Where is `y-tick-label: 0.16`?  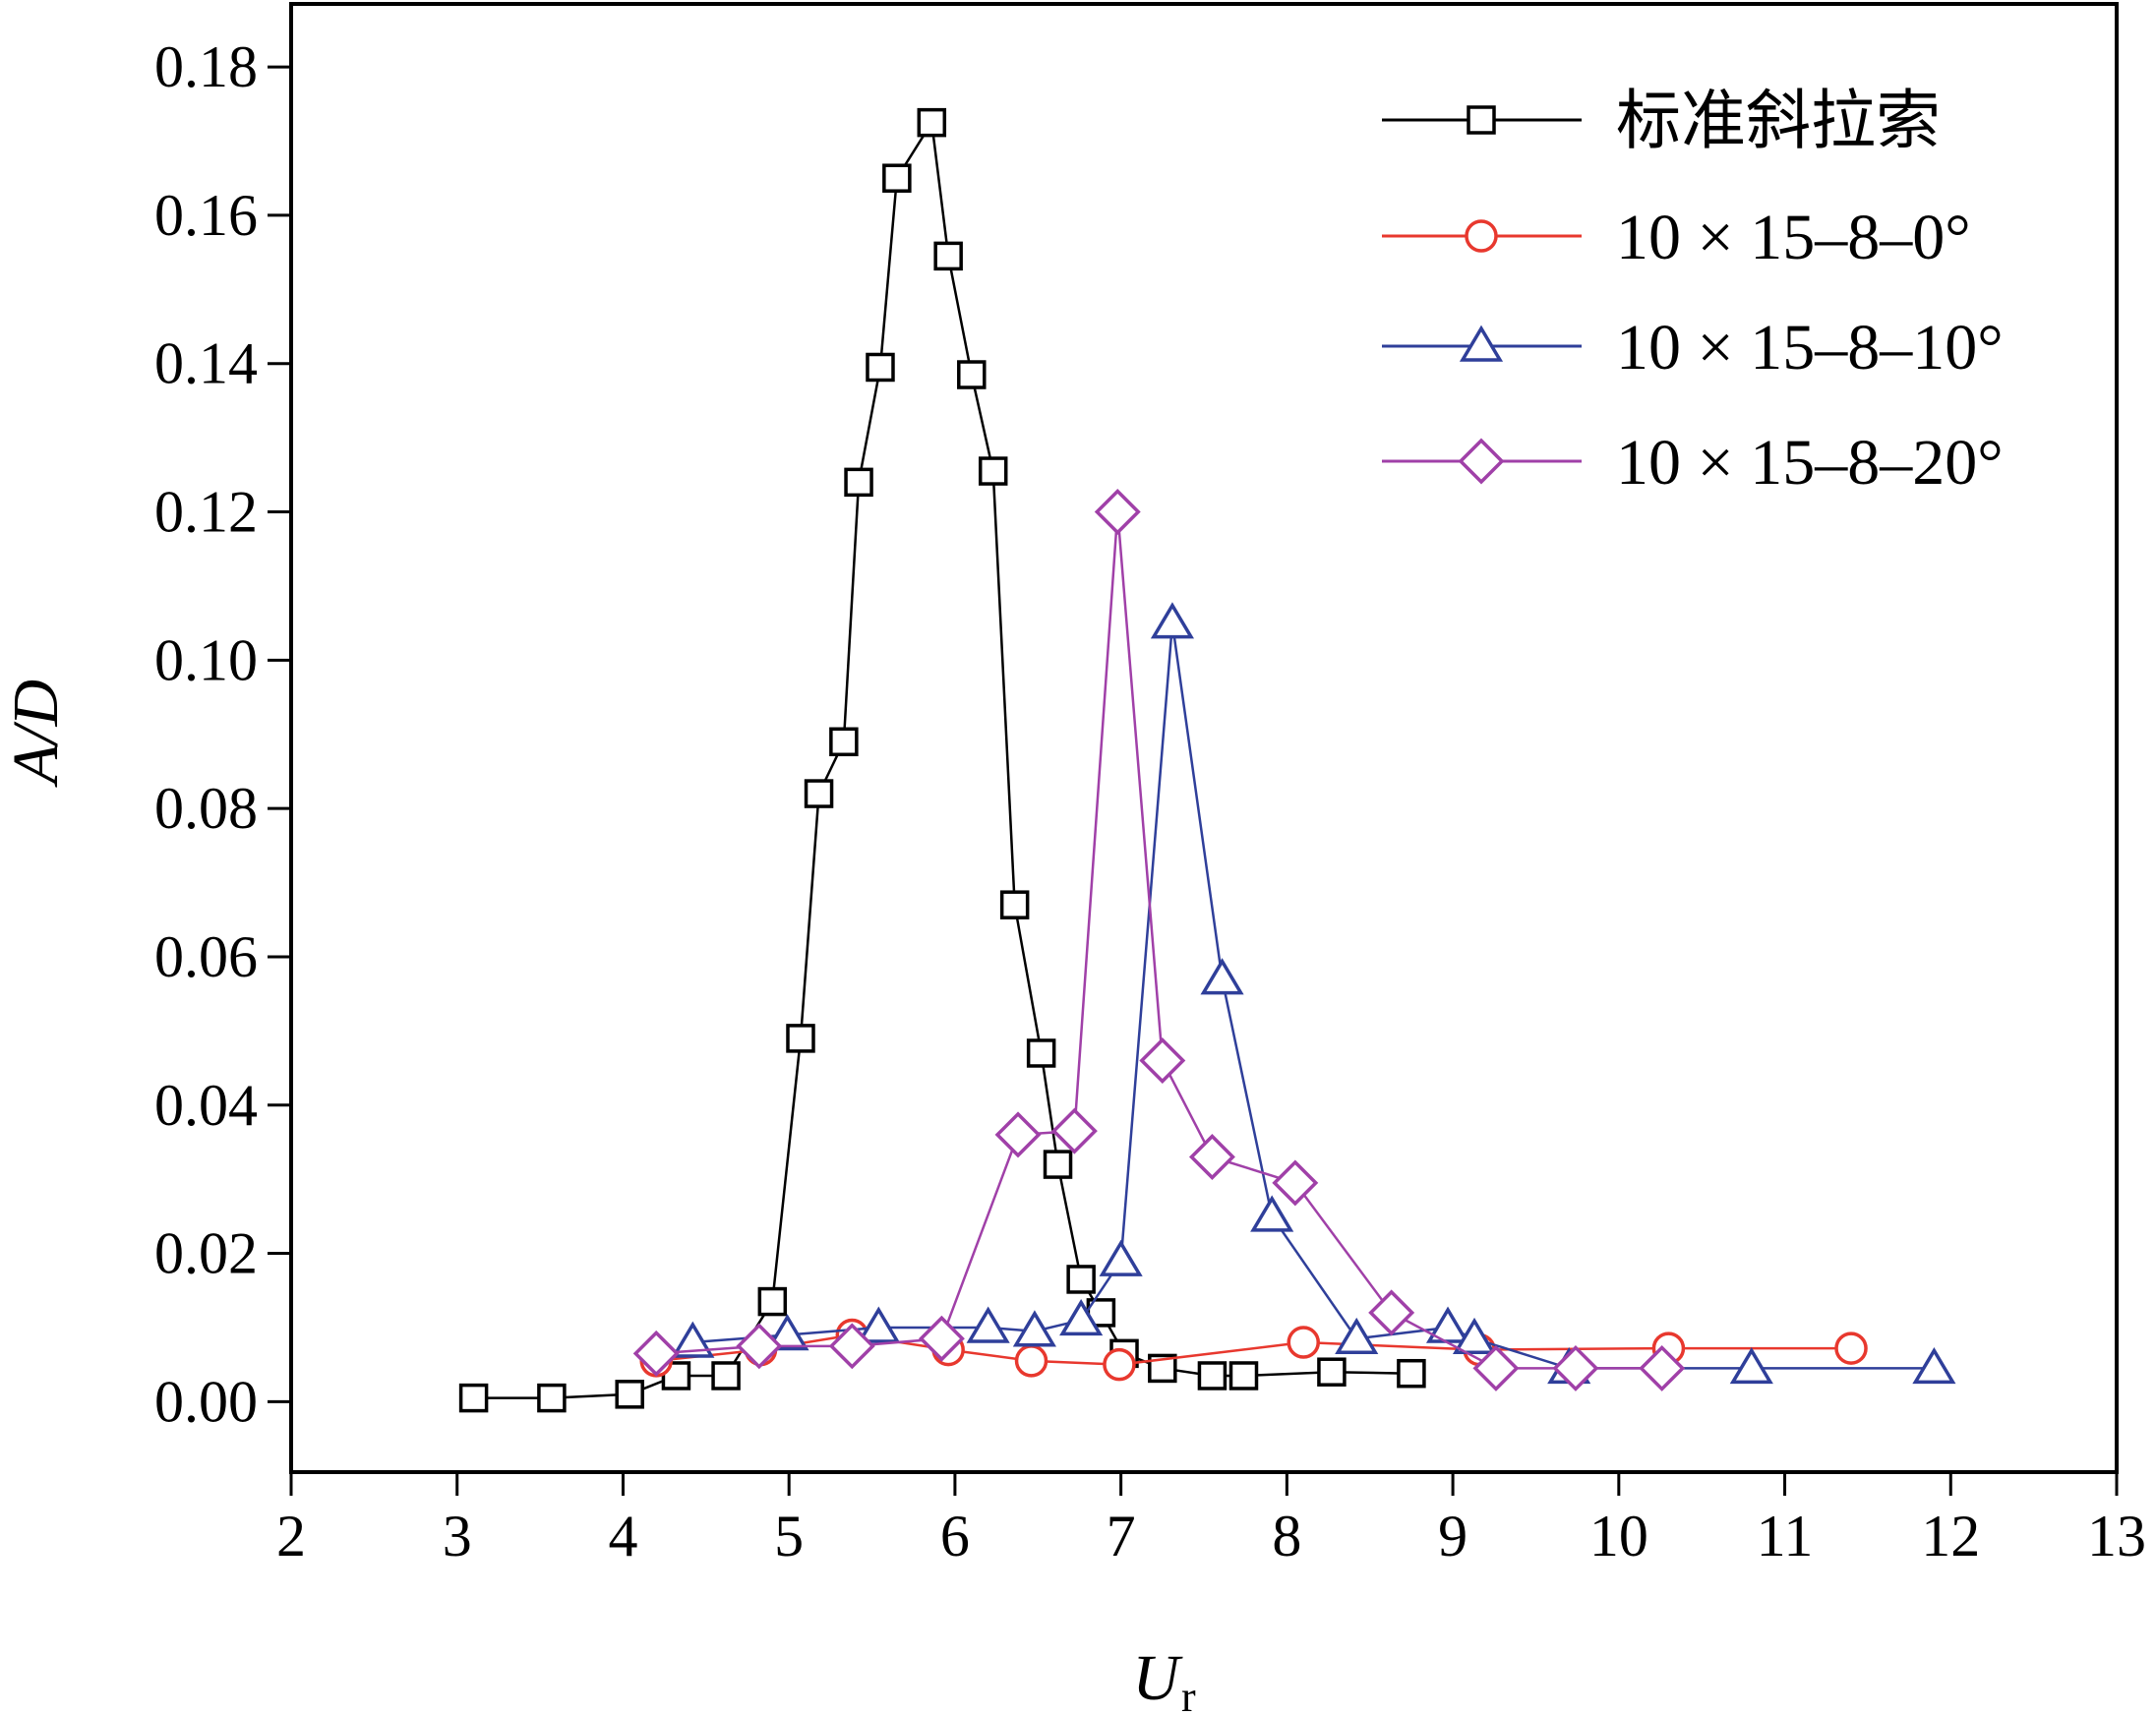
y-tick-label: 0.16 is located at coordinates (206, 215).